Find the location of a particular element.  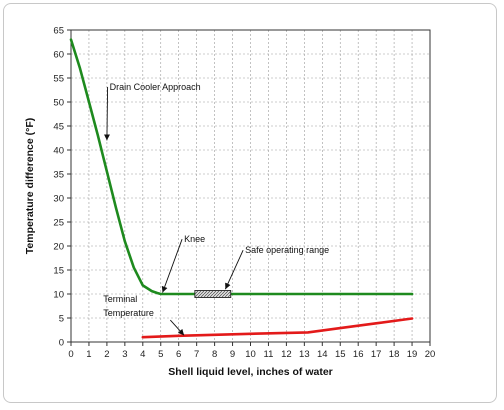

annotation-arrow-safe is located at coordinates (234, 270).